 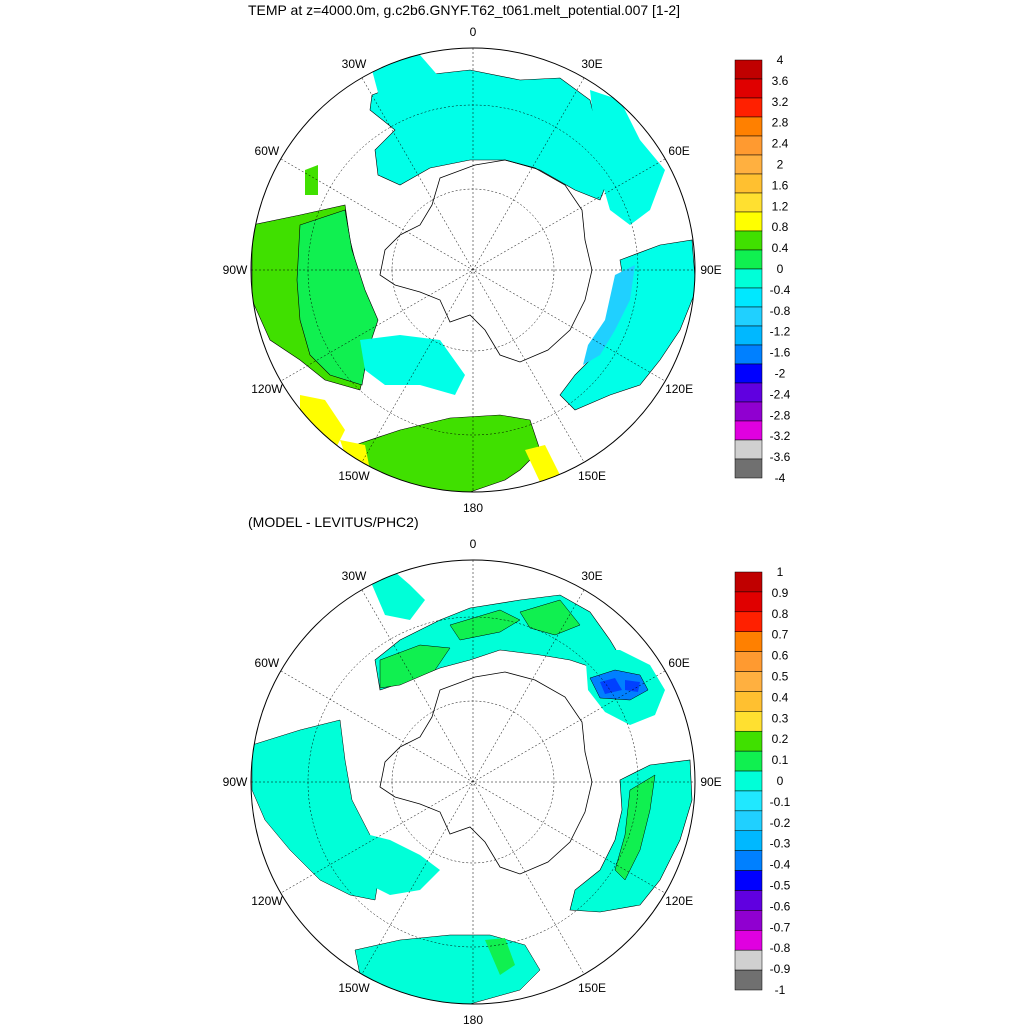 I want to click on colorbar-label: 0.4, so click(x=780, y=697).